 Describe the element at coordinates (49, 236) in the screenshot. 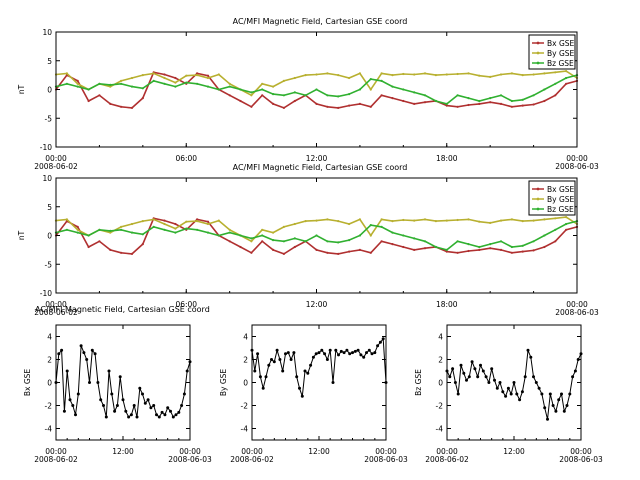

I see `y-tick-label: 0` at that location.